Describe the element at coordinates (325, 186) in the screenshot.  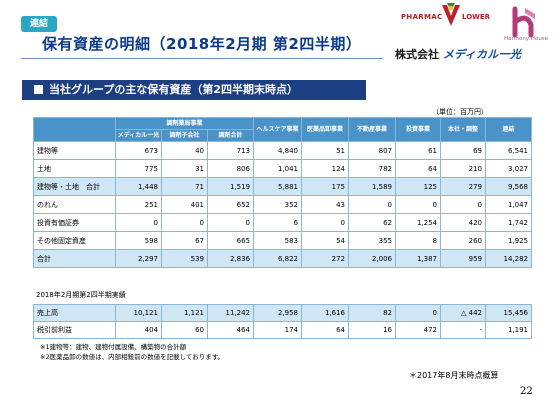
I see `table-cell: 175` at that location.